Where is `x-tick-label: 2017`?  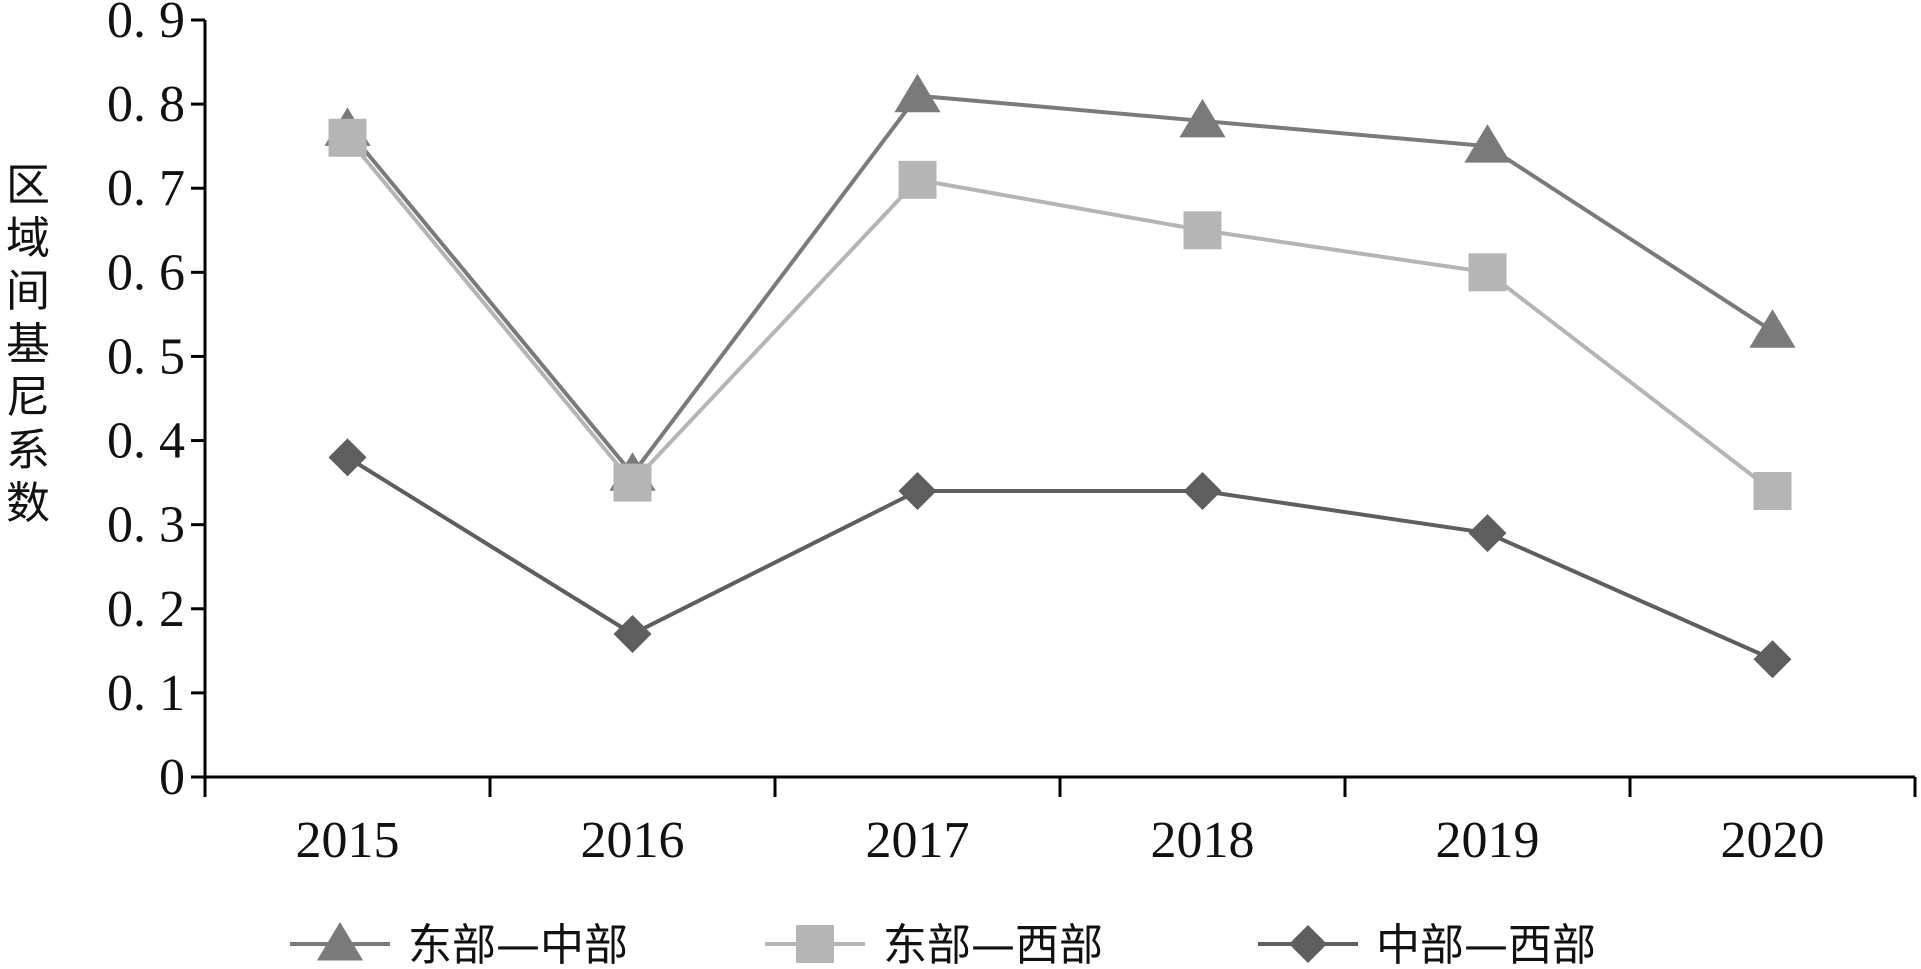
x-tick-label: 2017 is located at coordinates (918, 840).